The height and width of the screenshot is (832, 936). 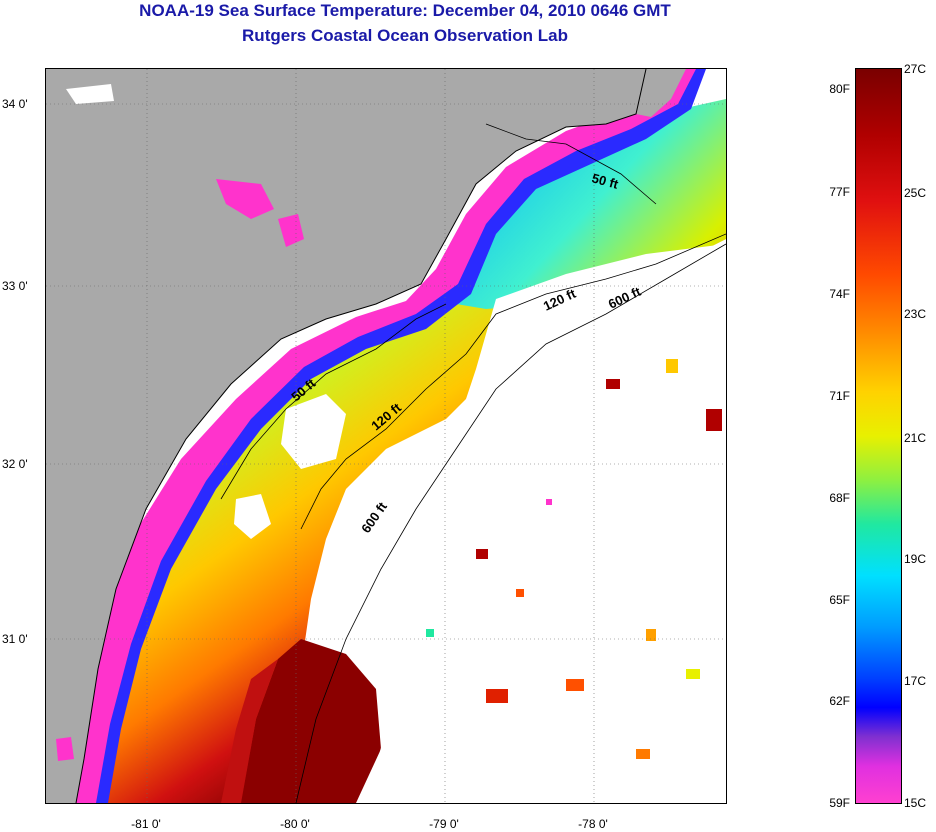 What do you see at coordinates (839, 294) in the screenshot?
I see `colorbar-f-label: 74F` at bounding box center [839, 294].